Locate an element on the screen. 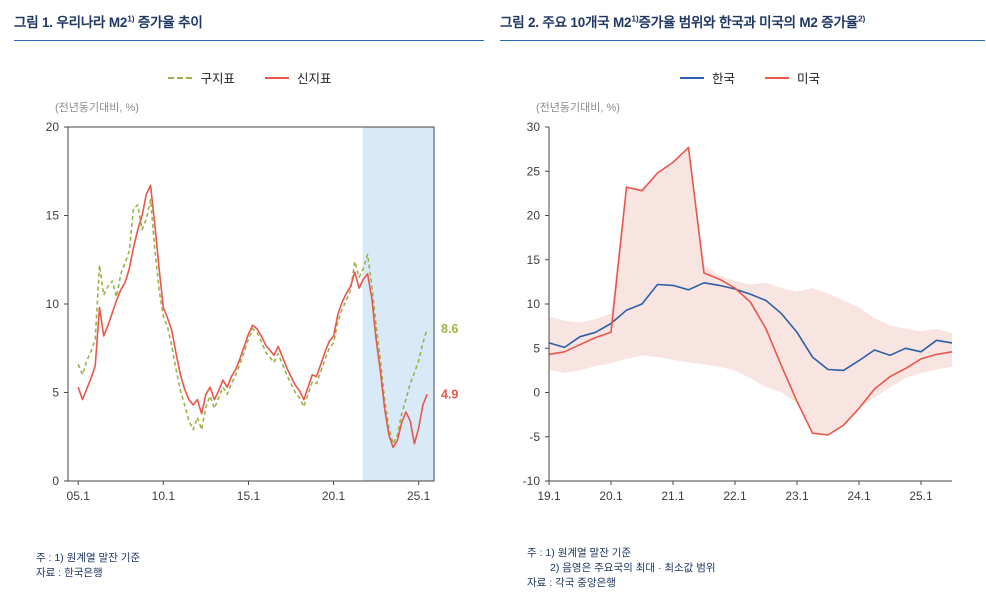 This screenshot has height=609, width=986. legend-item-미국: 미국 is located at coordinates (792, 77).